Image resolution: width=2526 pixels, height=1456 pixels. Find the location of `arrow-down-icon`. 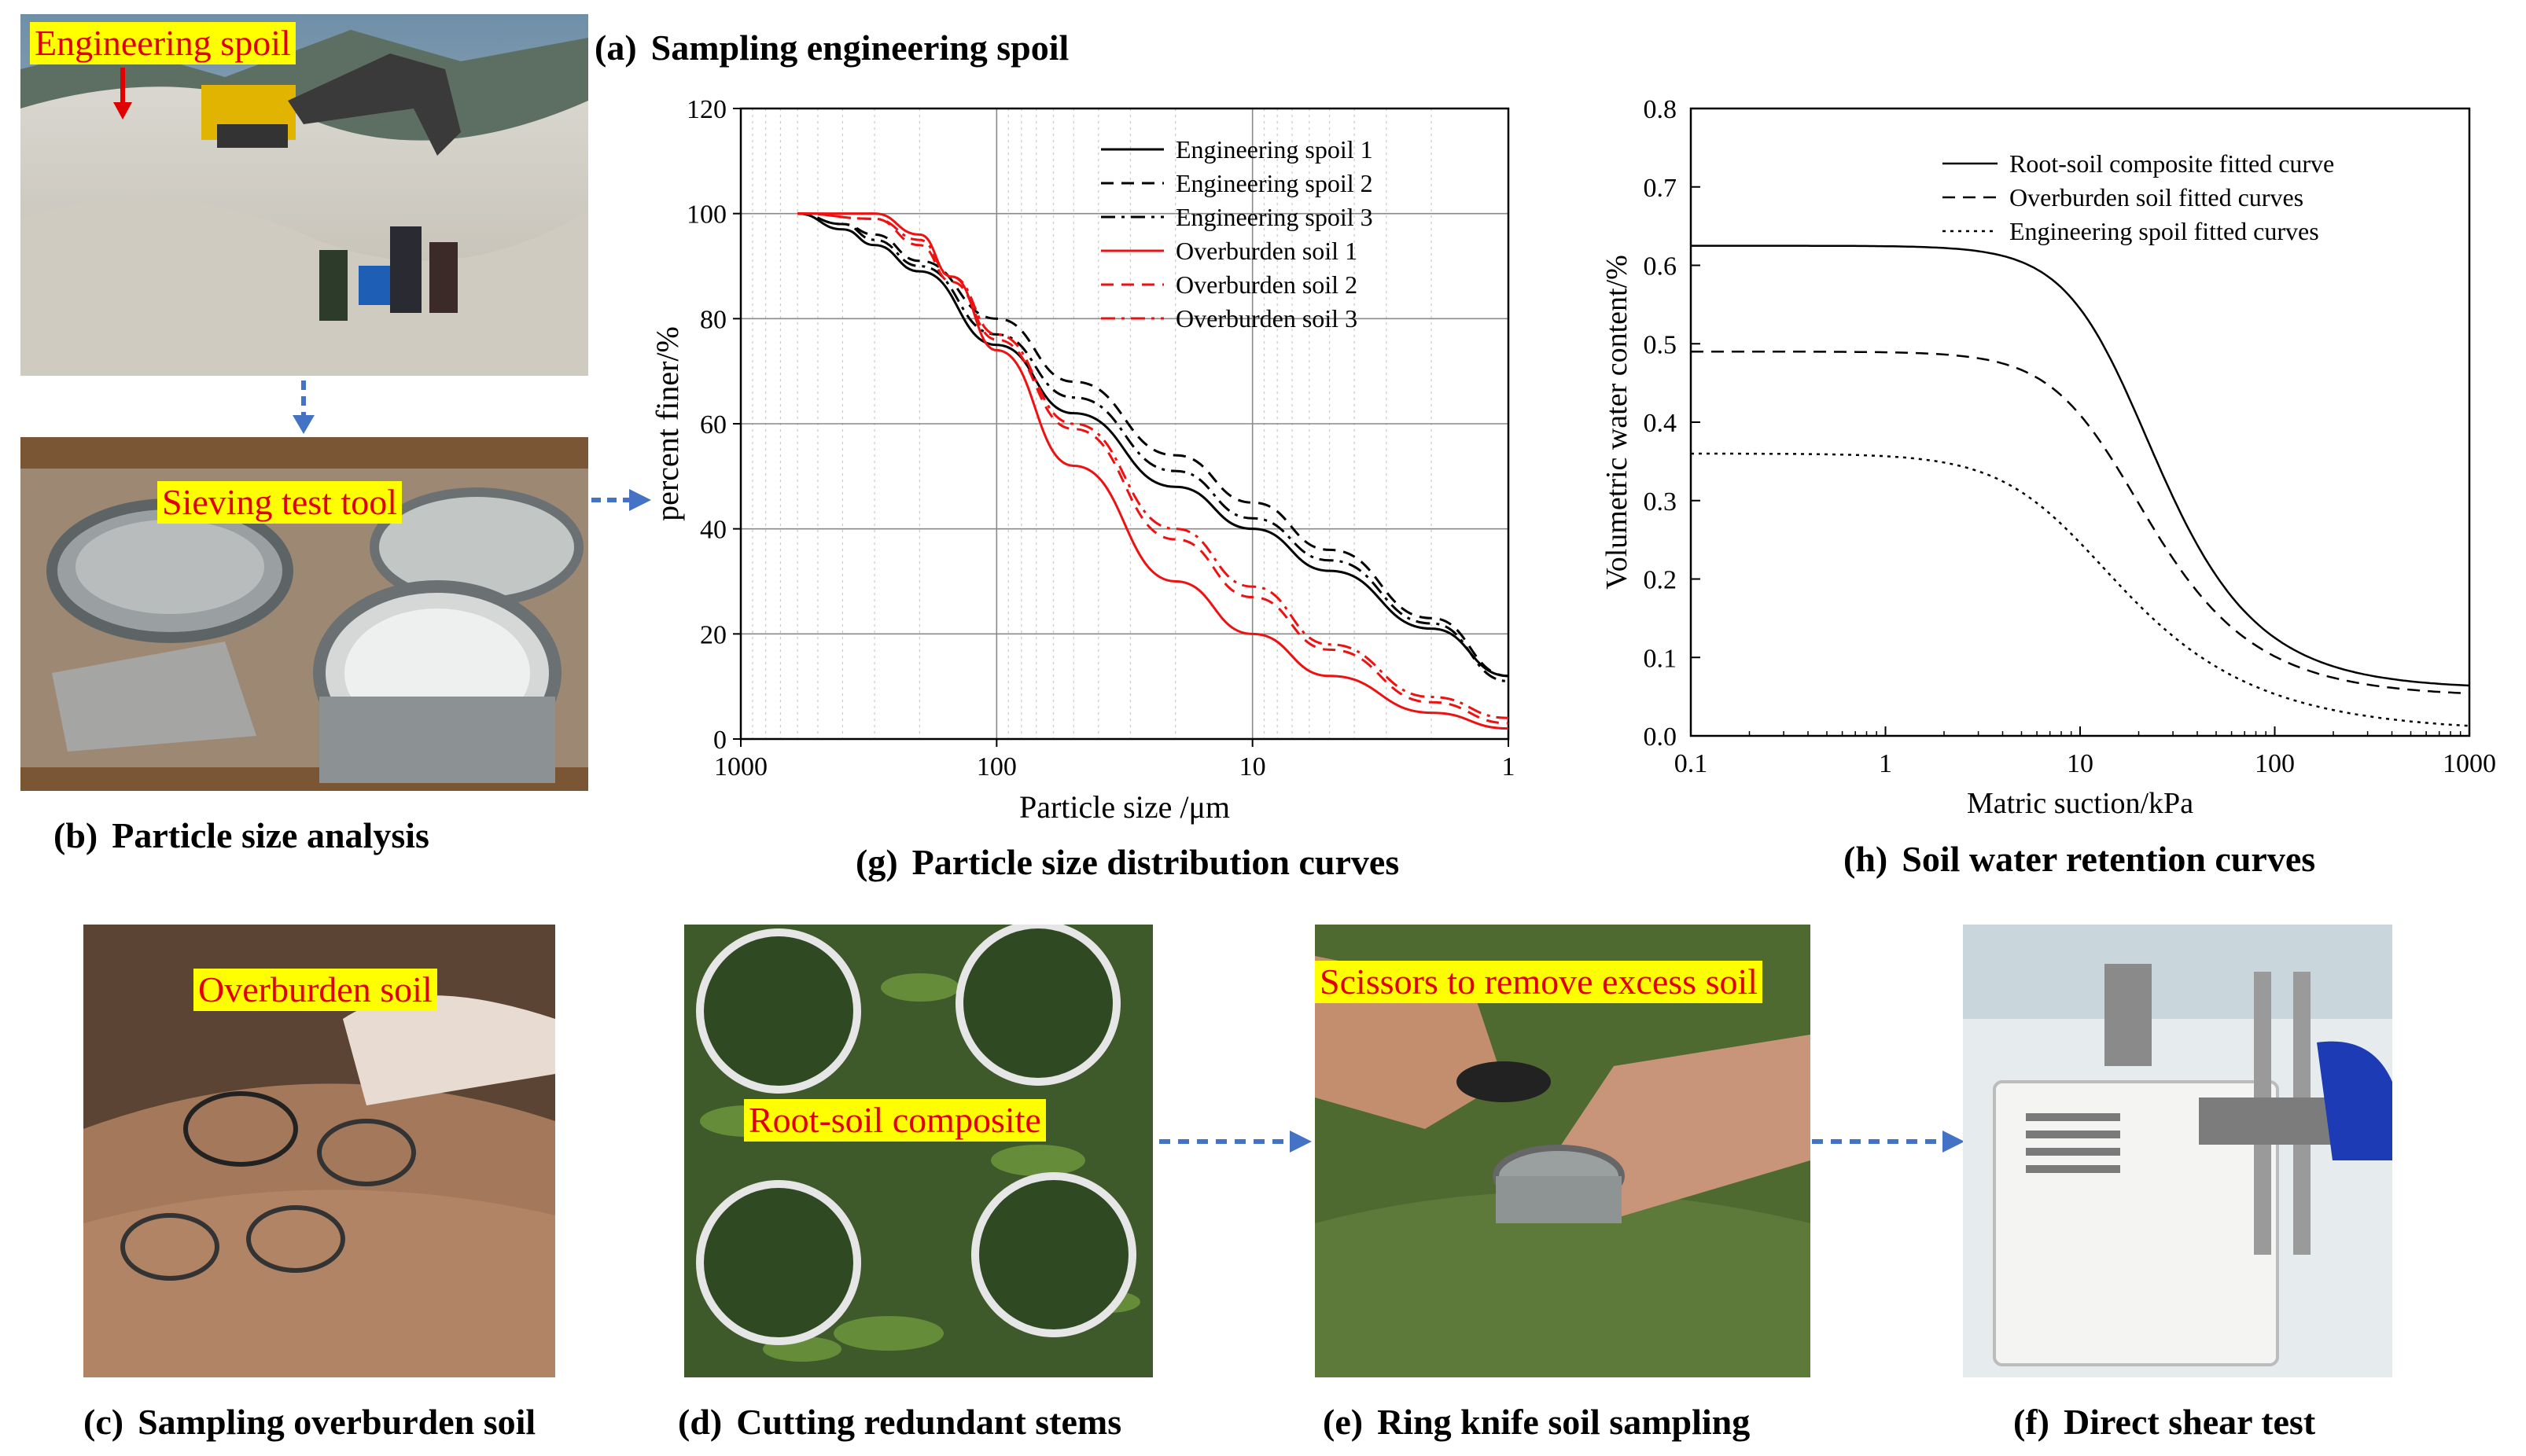

arrow-down-icon is located at coordinates (304, 407).